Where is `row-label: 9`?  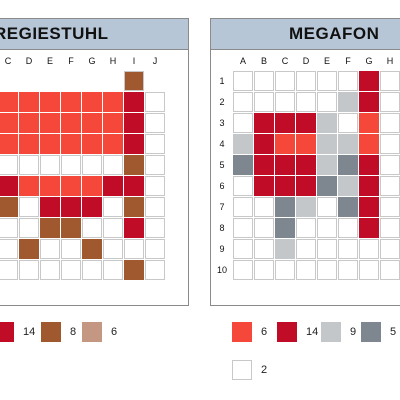
row-label: 9 is located at coordinates (222, 249).